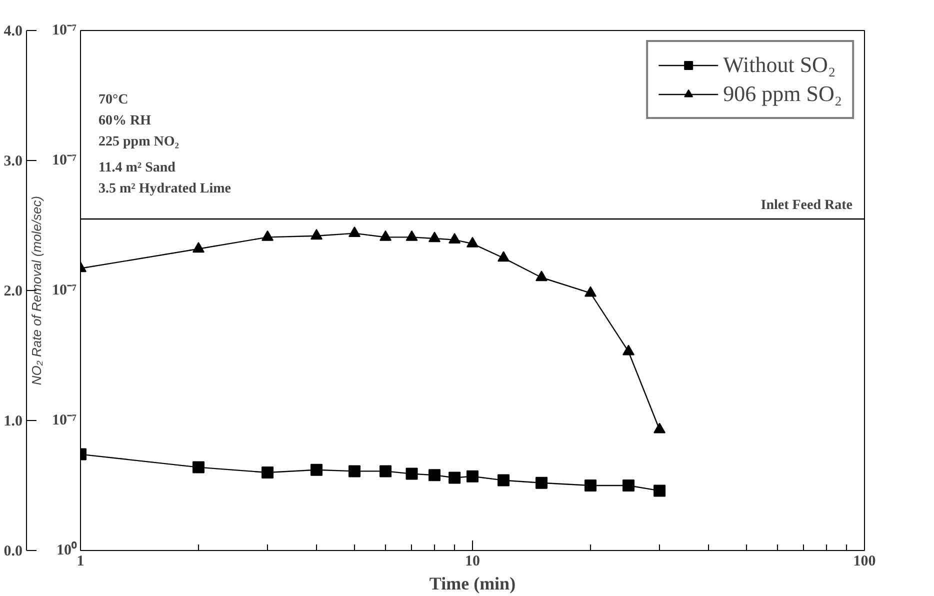  What do you see at coordinates (779, 65) in the screenshot?
I see `legend-label: Without SO₂` at bounding box center [779, 65].